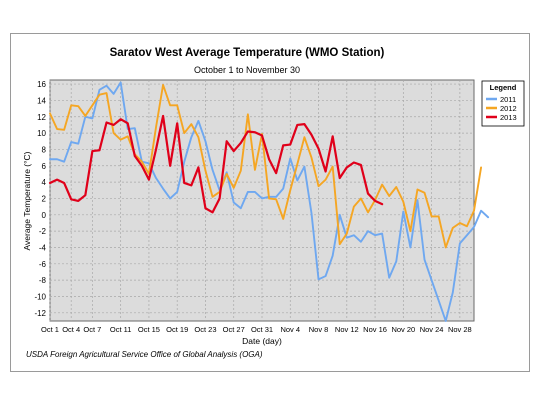 The image size is (550, 417). What do you see at coordinates (71, 329) in the screenshot?
I see `x-tick-label: Oct 4` at bounding box center [71, 329].